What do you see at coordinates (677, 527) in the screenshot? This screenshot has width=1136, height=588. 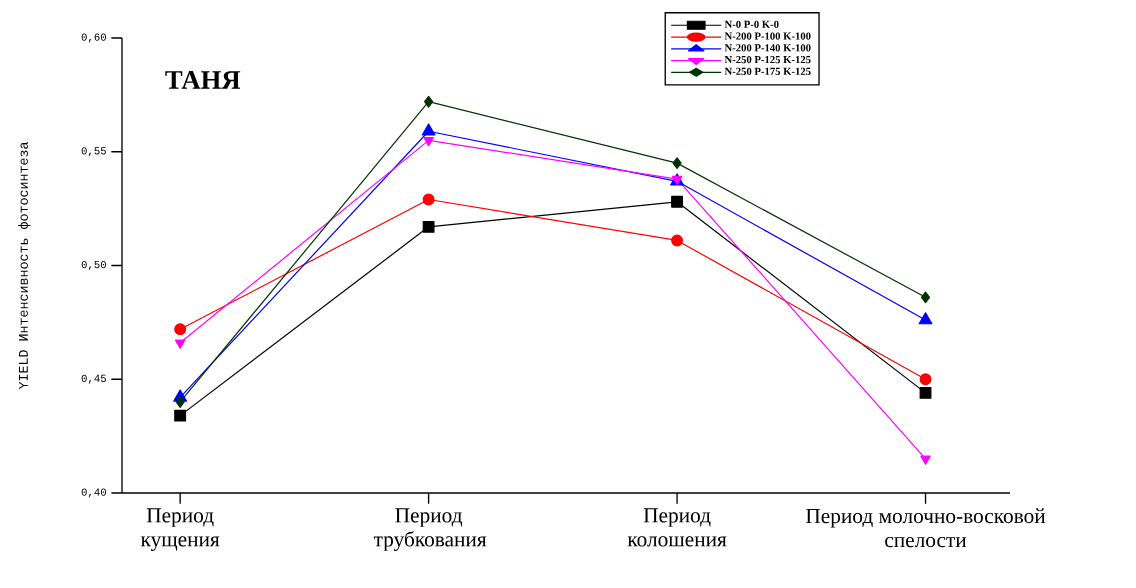 I see `x-tick-label: Период колошения` at bounding box center [677, 527].